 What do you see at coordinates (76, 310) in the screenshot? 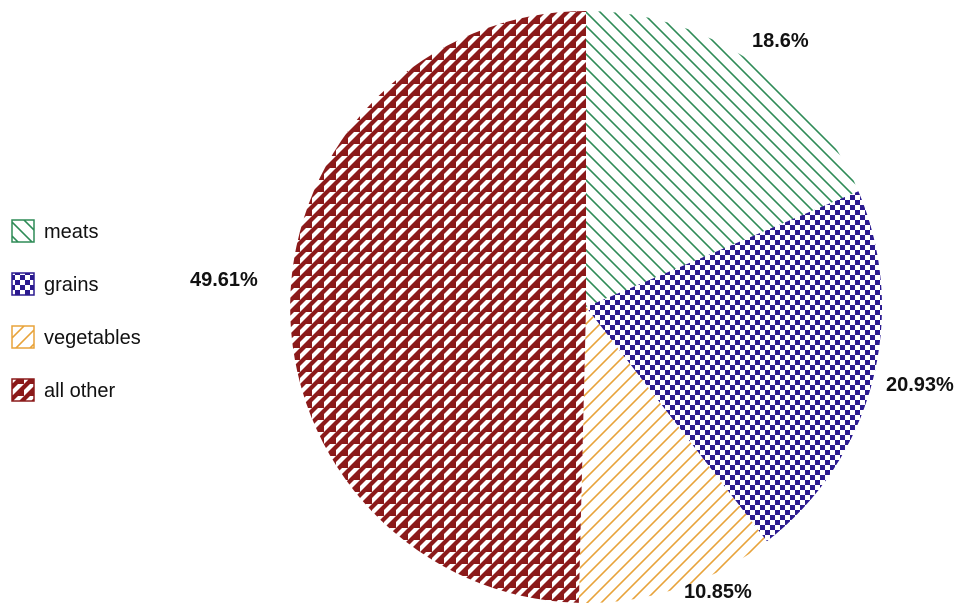
I see `legend: meats grains vegetables all other` at bounding box center [76, 310].